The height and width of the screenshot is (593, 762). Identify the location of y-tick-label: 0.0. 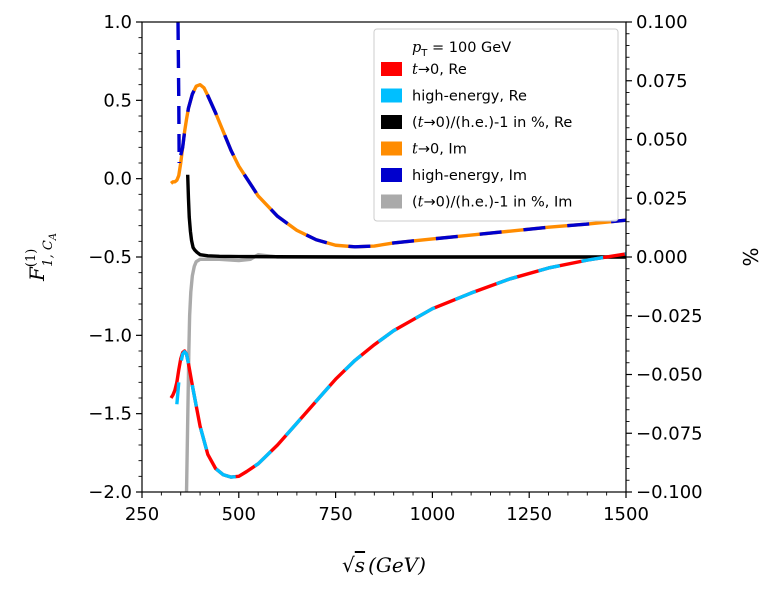
(117, 179).